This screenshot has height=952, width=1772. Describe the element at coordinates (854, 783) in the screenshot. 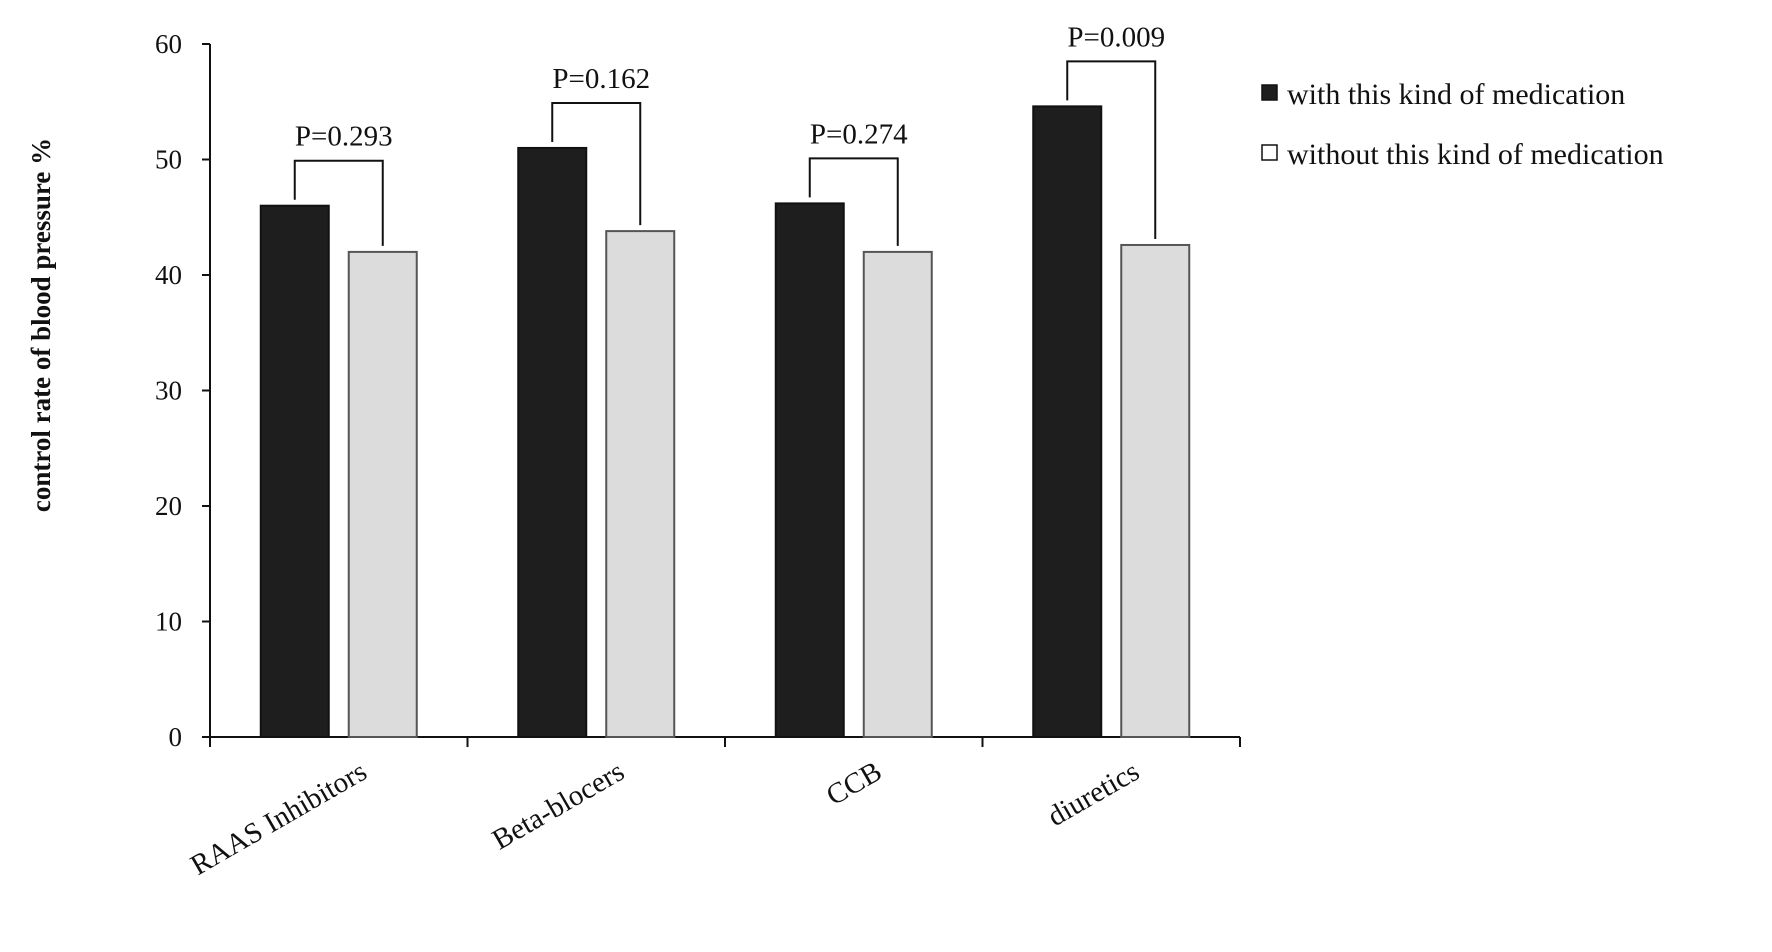

I see `x-tick-label: CCB` at that location.